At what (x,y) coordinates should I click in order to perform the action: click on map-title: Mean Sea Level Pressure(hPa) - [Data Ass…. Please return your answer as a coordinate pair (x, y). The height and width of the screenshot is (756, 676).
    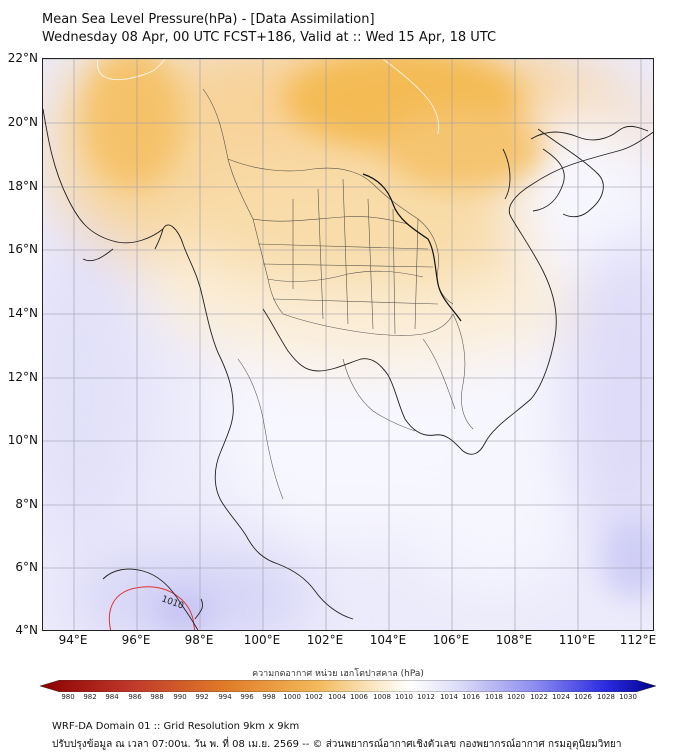
    Looking at the image, I should click on (208, 19).